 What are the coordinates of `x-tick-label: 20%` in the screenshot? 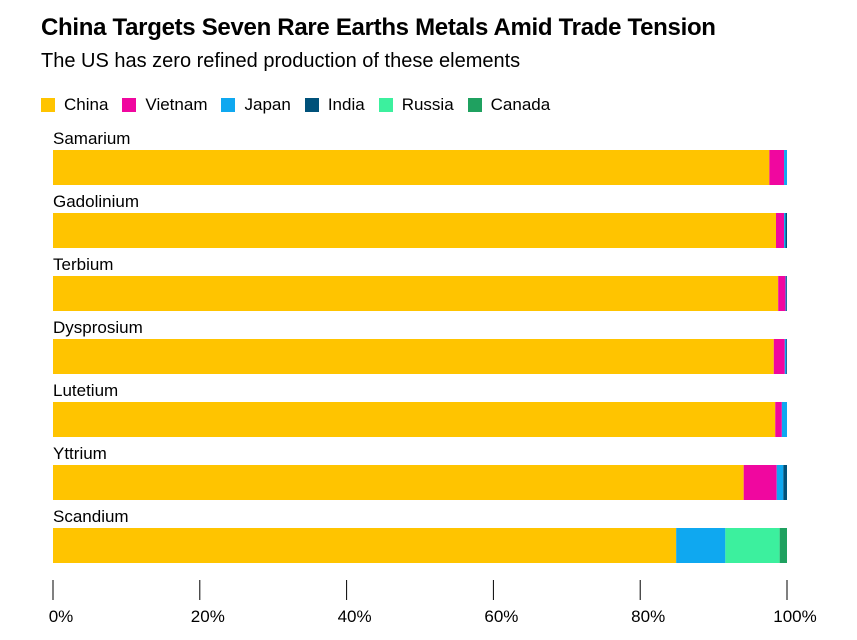 It's located at (208, 616).